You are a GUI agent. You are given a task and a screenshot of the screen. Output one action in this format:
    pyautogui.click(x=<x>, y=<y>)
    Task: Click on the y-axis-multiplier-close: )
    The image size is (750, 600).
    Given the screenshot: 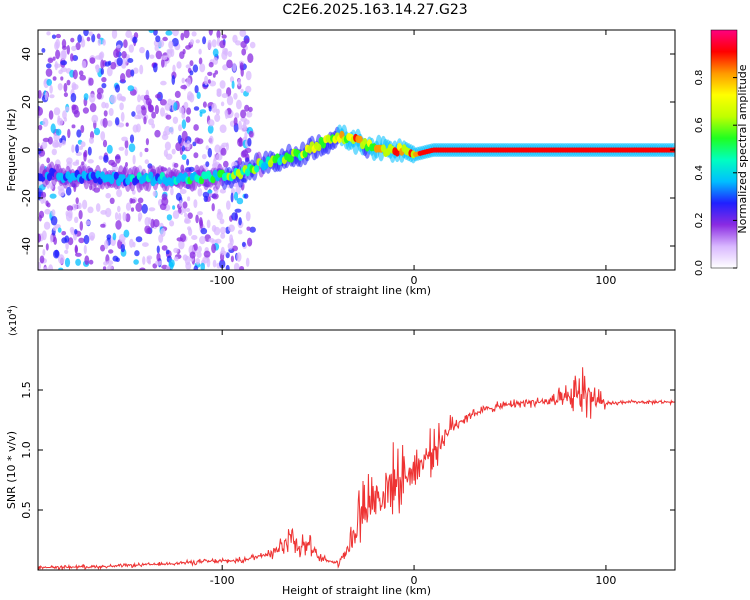 What is the action you would take?
    pyautogui.click(x=13, y=307)
    